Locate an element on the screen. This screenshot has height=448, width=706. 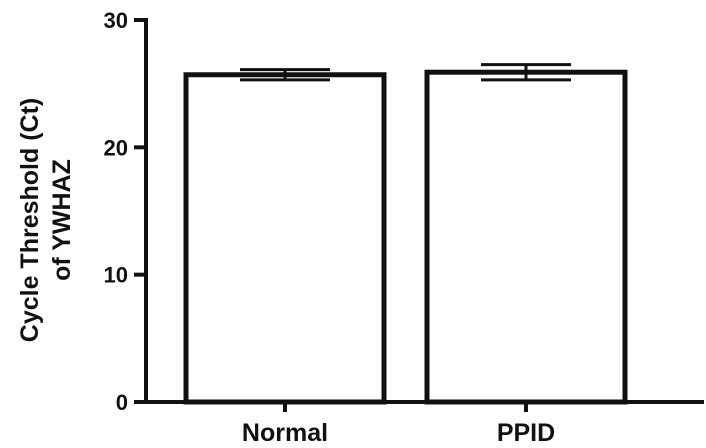
error-bars-layer is located at coordinates (405, 72).